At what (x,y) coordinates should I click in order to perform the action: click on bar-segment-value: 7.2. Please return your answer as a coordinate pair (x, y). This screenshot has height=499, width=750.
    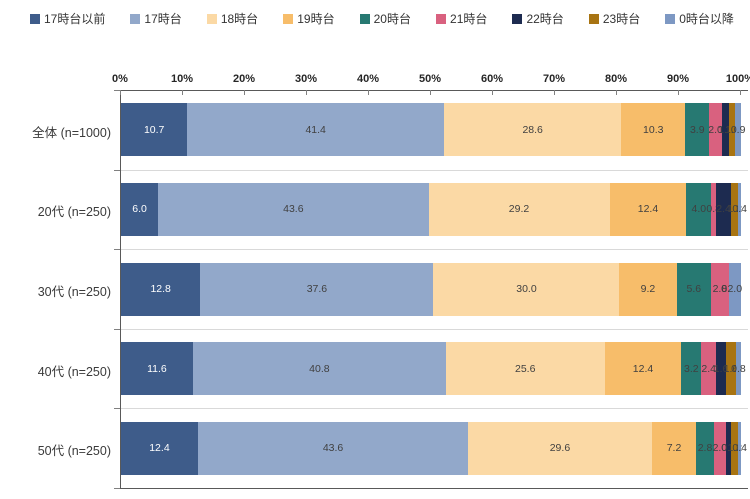
    Looking at the image, I should click on (674, 447).